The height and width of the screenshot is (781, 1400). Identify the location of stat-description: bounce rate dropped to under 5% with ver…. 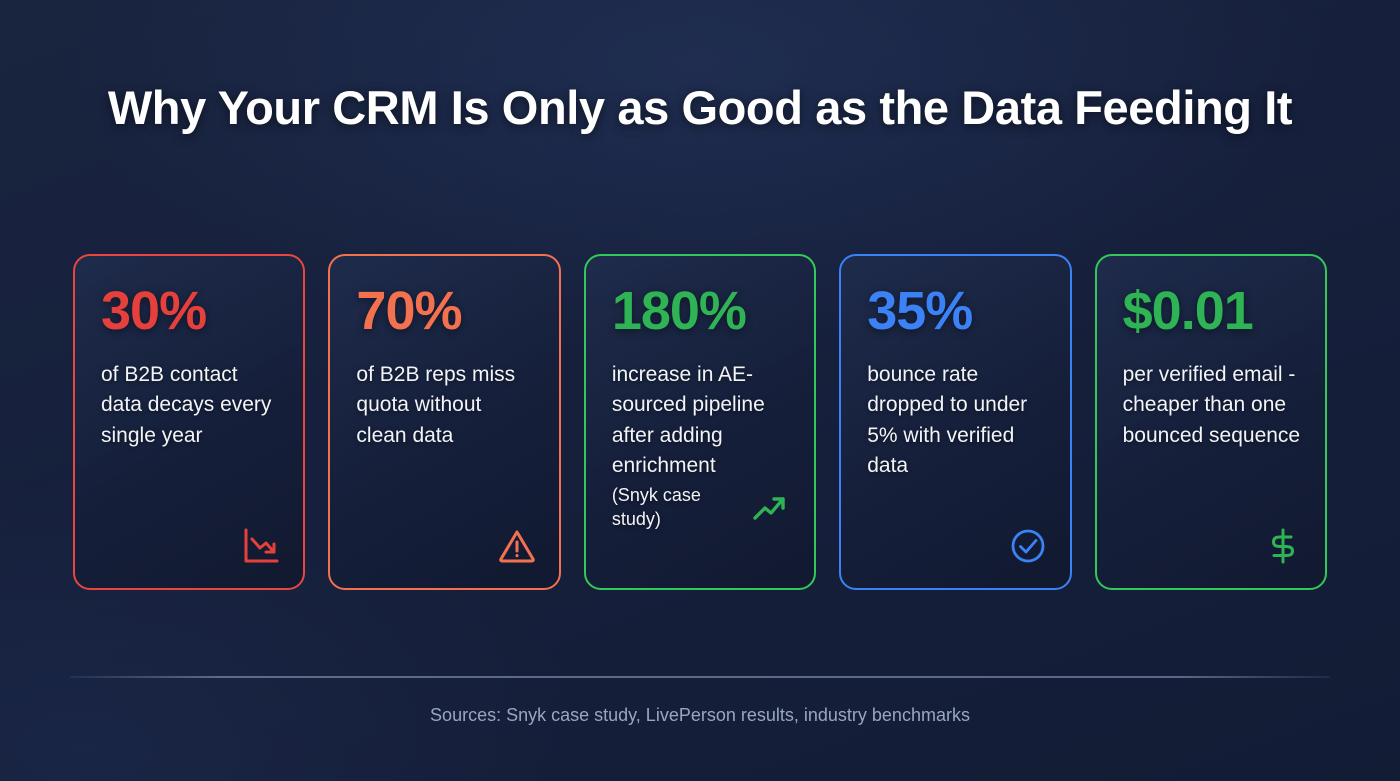
(947, 420).